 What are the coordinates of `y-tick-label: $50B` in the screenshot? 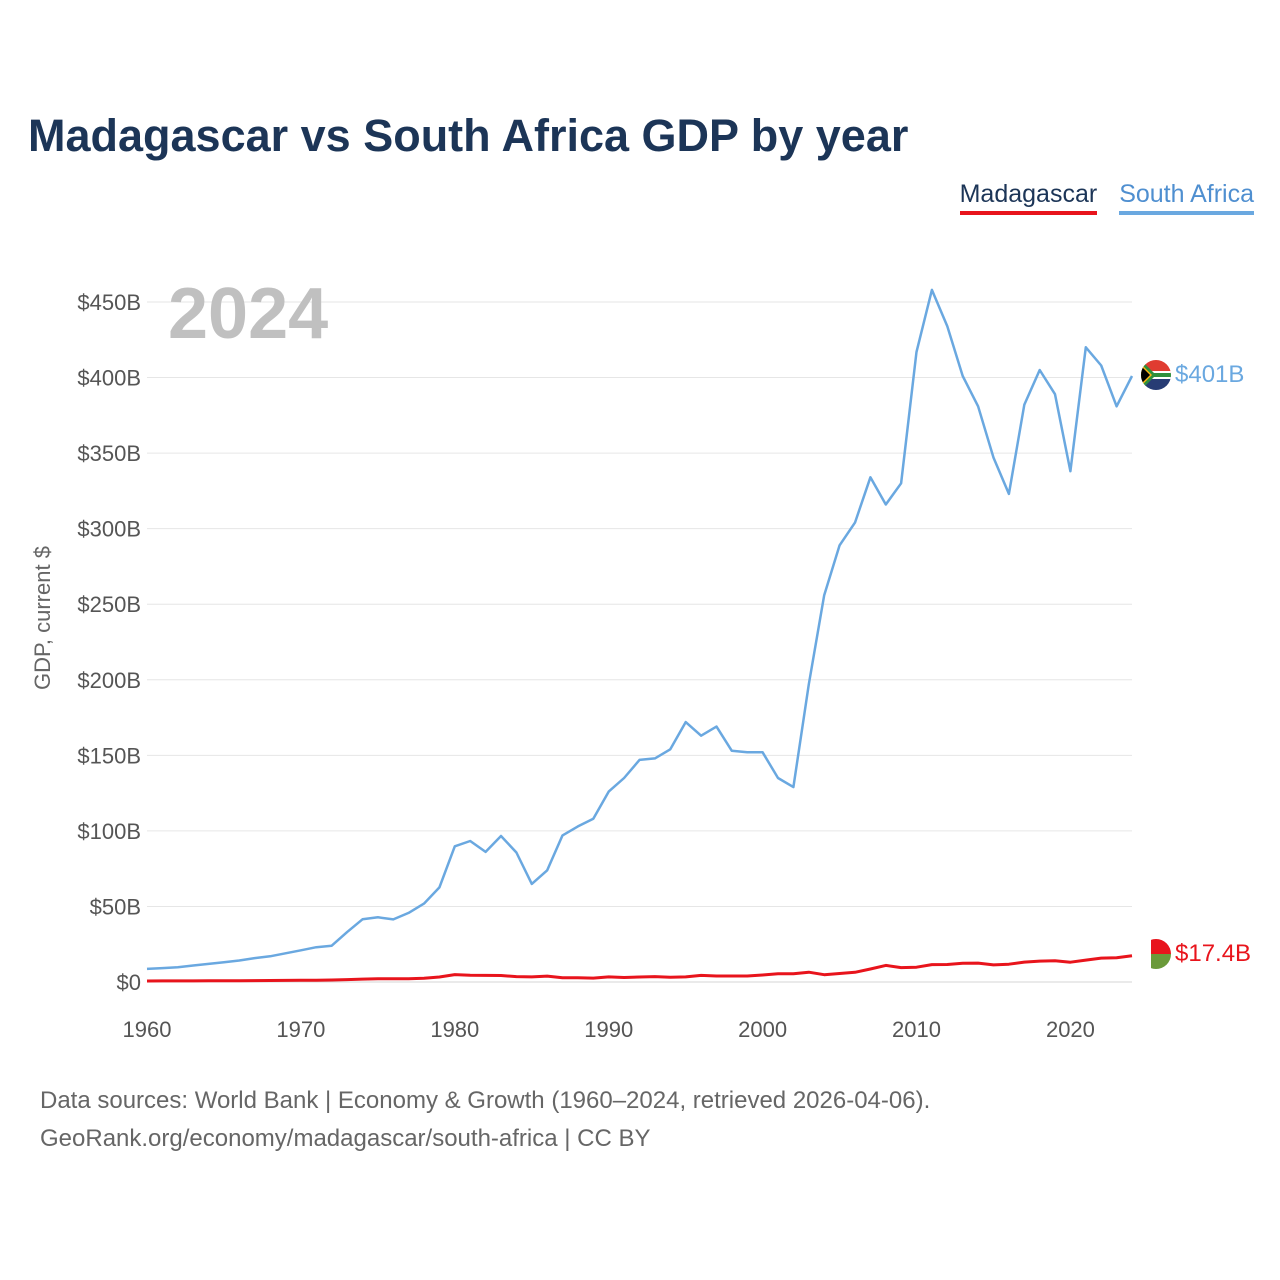 It's located at (115, 906).